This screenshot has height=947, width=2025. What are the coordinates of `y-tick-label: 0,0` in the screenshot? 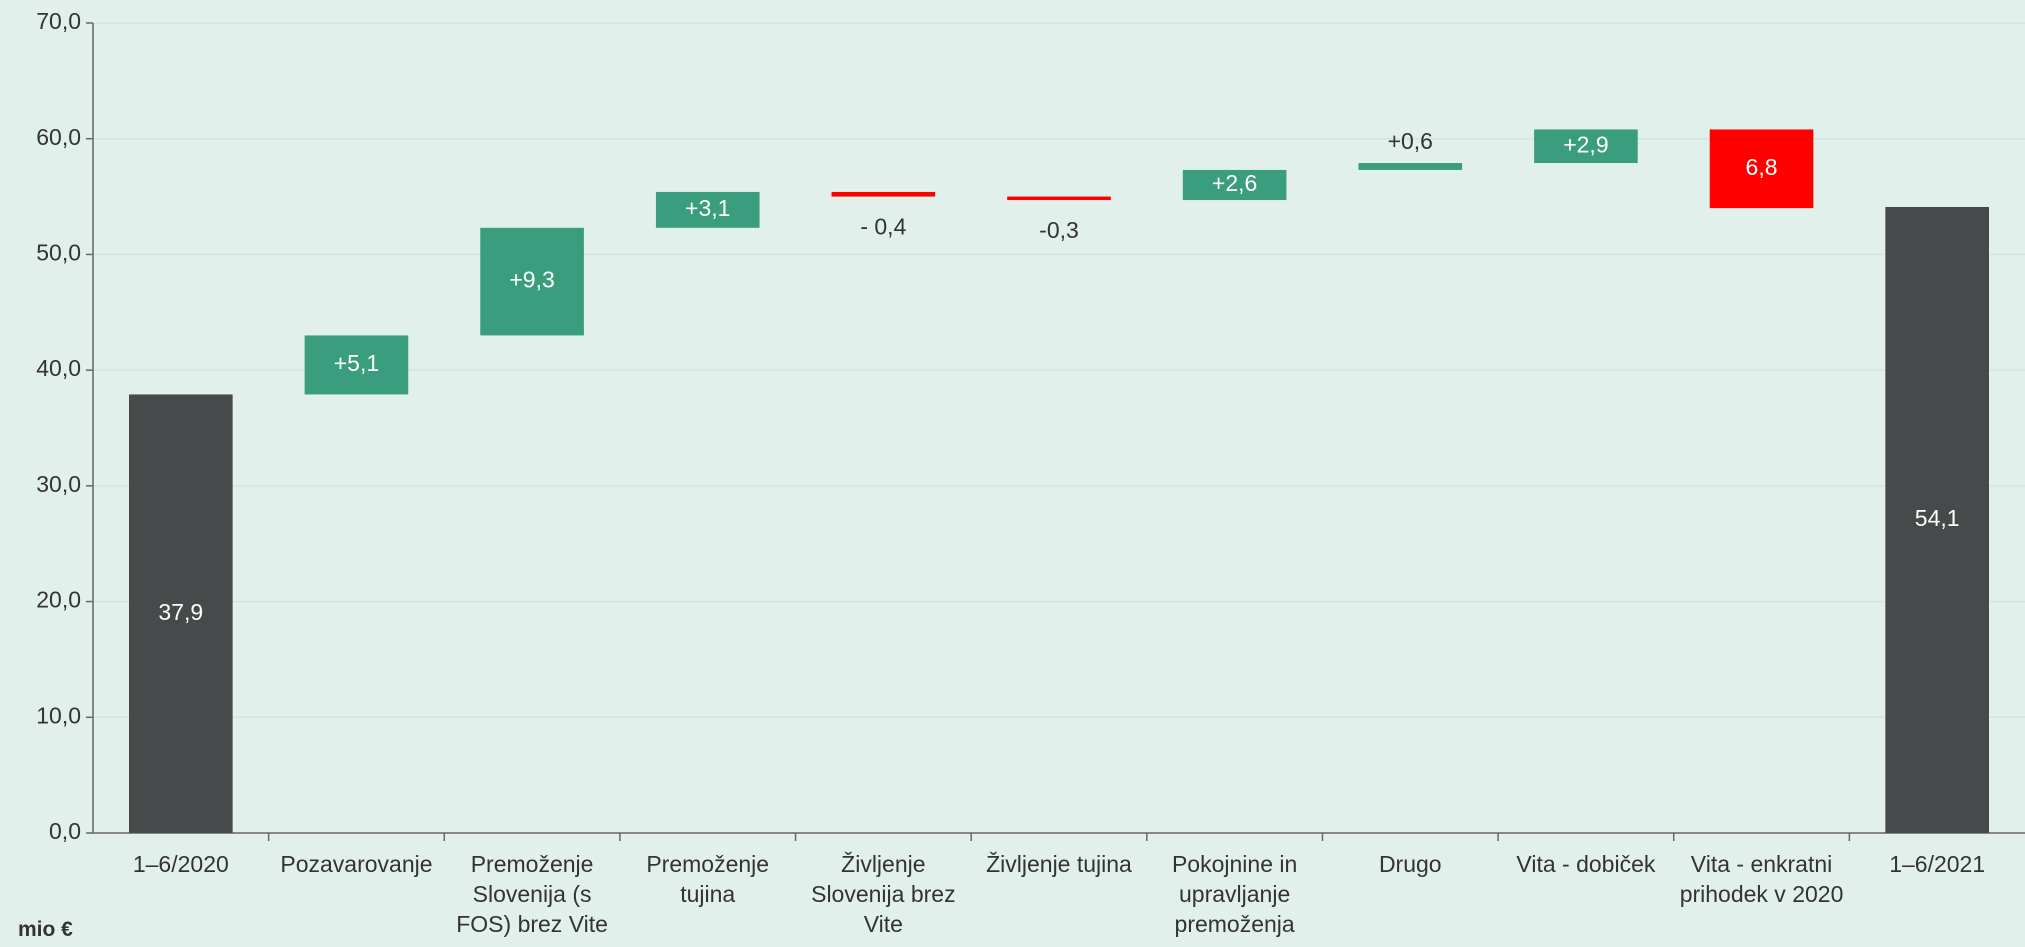 It's located at (65, 831).